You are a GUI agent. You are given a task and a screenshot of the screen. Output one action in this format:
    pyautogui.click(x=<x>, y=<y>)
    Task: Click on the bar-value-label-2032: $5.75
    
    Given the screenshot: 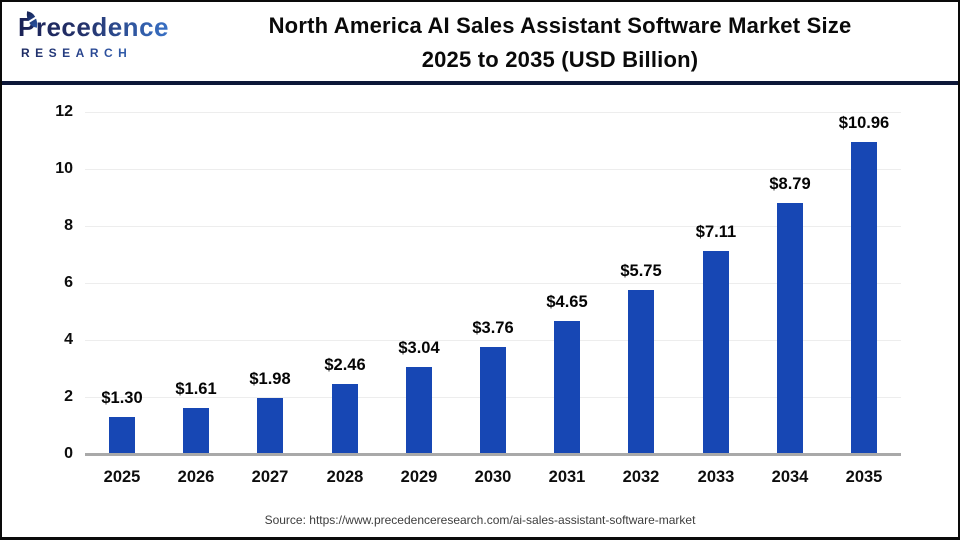 What is the action you would take?
    pyautogui.click(x=641, y=271)
    